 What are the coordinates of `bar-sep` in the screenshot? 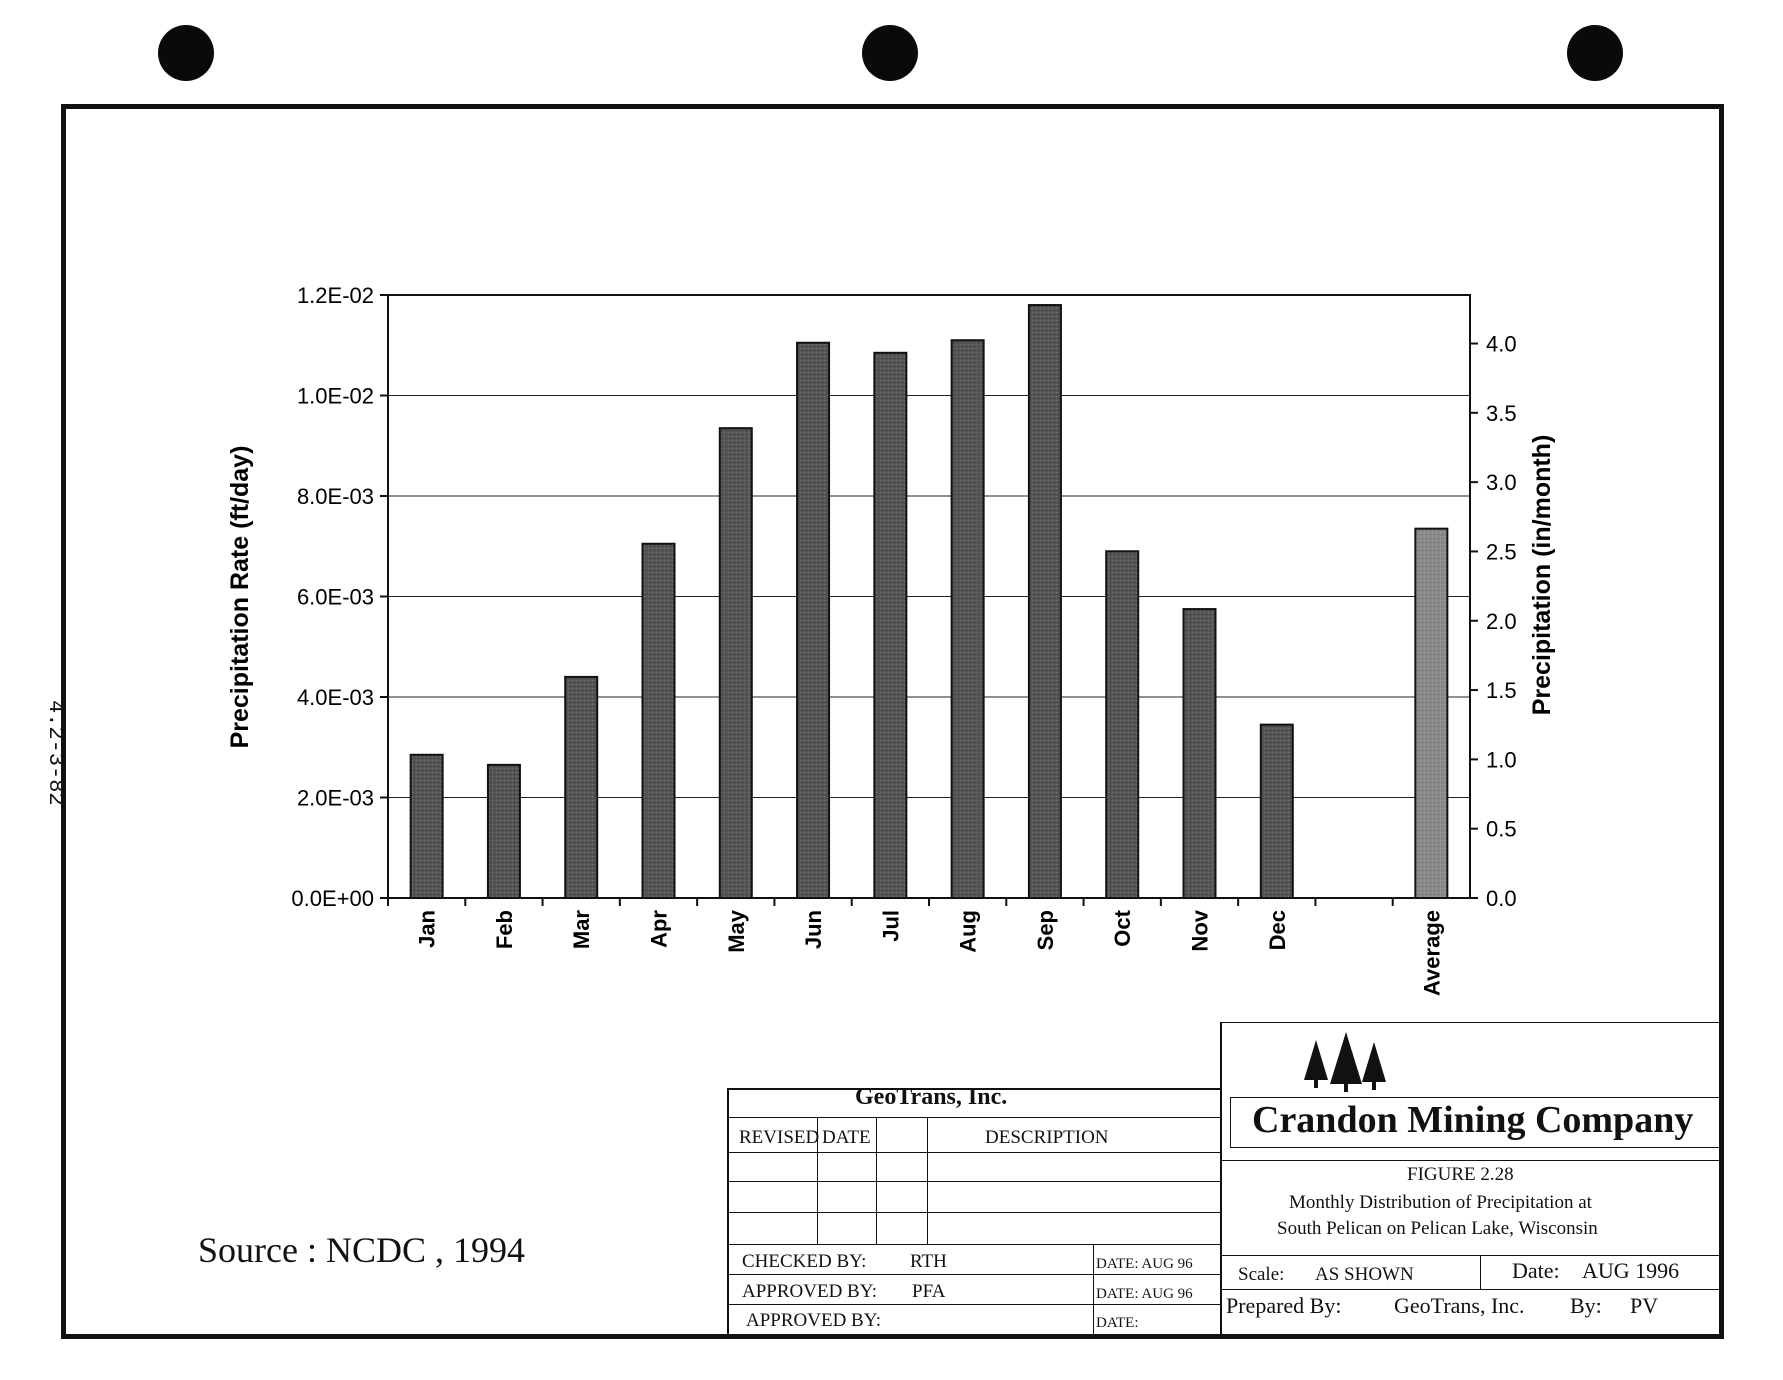 It's located at (1044, 601).